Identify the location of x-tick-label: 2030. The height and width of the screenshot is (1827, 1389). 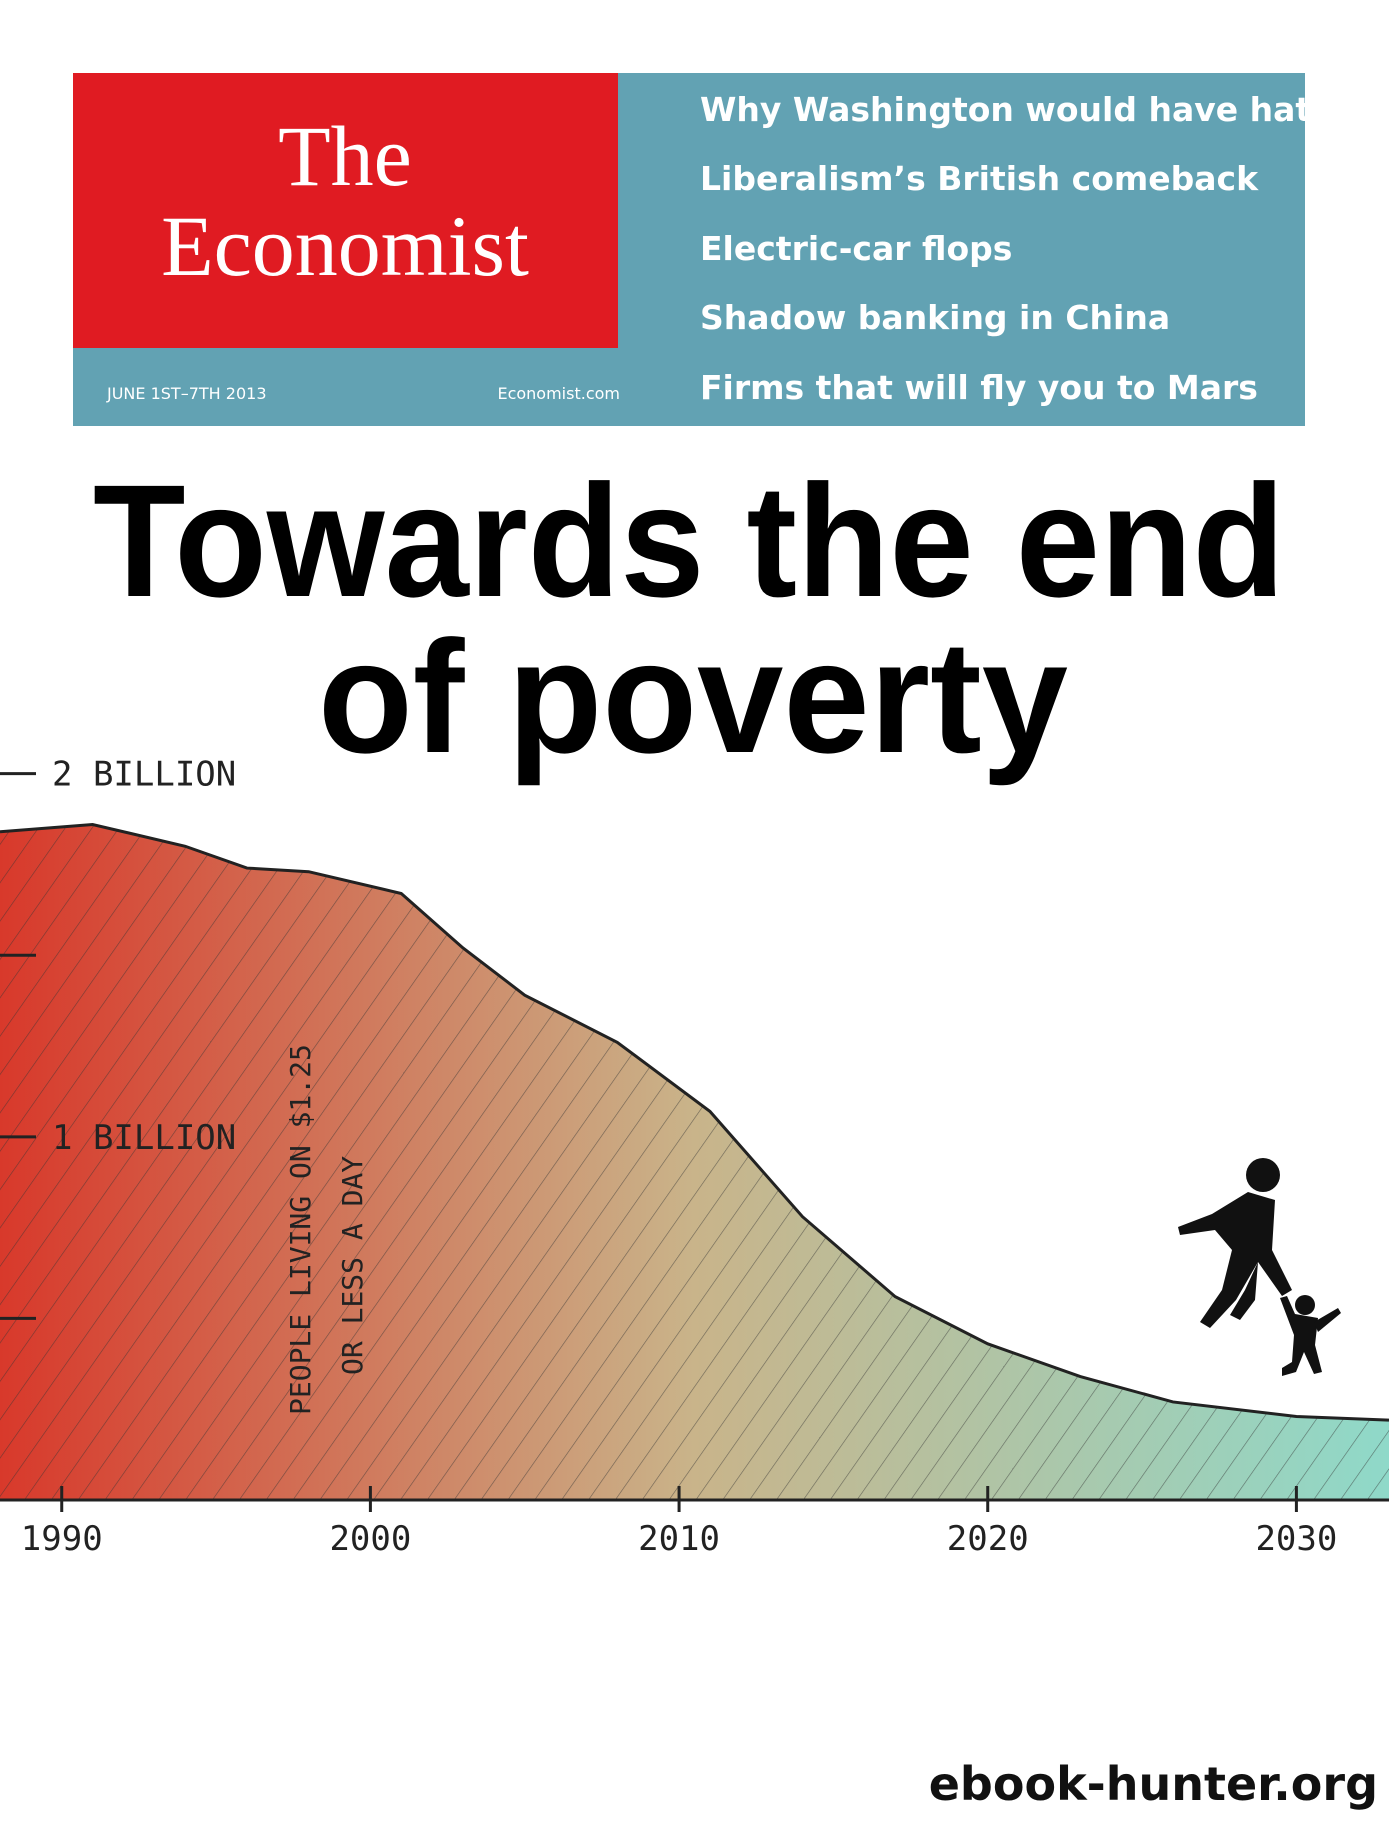
(1296, 1539).